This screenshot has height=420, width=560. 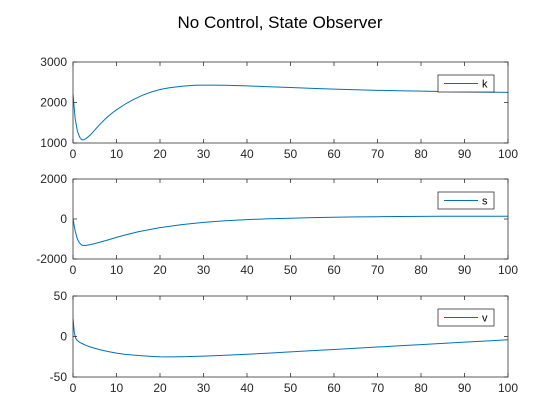 What do you see at coordinates (485, 319) in the screenshot?
I see `legend-label: v` at bounding box center [485, 319].